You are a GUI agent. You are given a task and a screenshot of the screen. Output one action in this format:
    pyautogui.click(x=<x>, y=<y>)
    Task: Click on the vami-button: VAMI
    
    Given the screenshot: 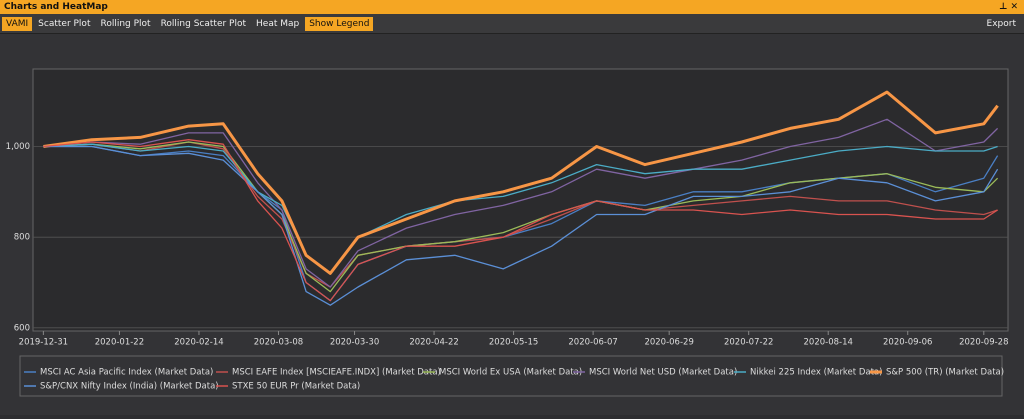 What is the action you would take?
    pyautogui.click(x=17, y=23)
    